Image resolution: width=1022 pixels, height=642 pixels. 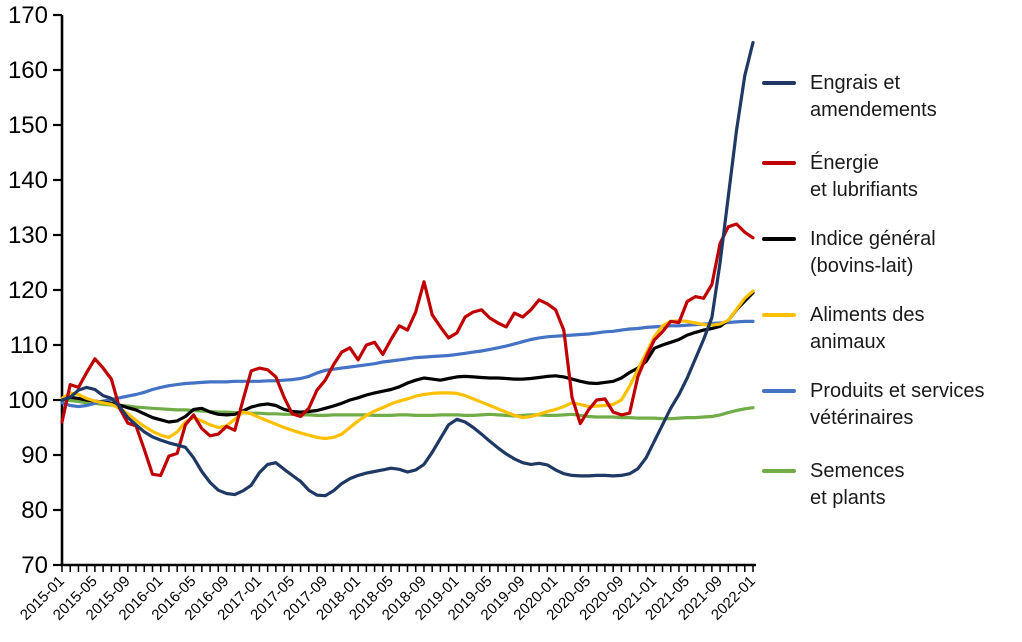 I want to click on legend-item-veterinaires: Produits et services vétérinaires, so click(x=873, y=405).